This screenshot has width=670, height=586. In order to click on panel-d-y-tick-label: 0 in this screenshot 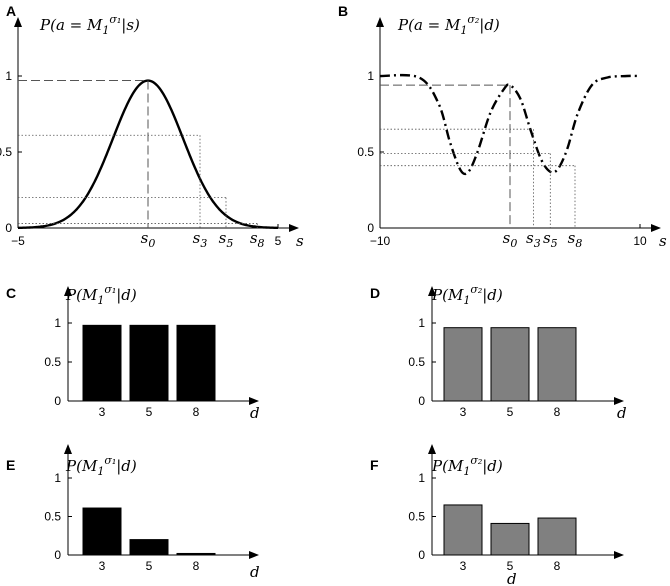, I will do `click(421, 401)`.